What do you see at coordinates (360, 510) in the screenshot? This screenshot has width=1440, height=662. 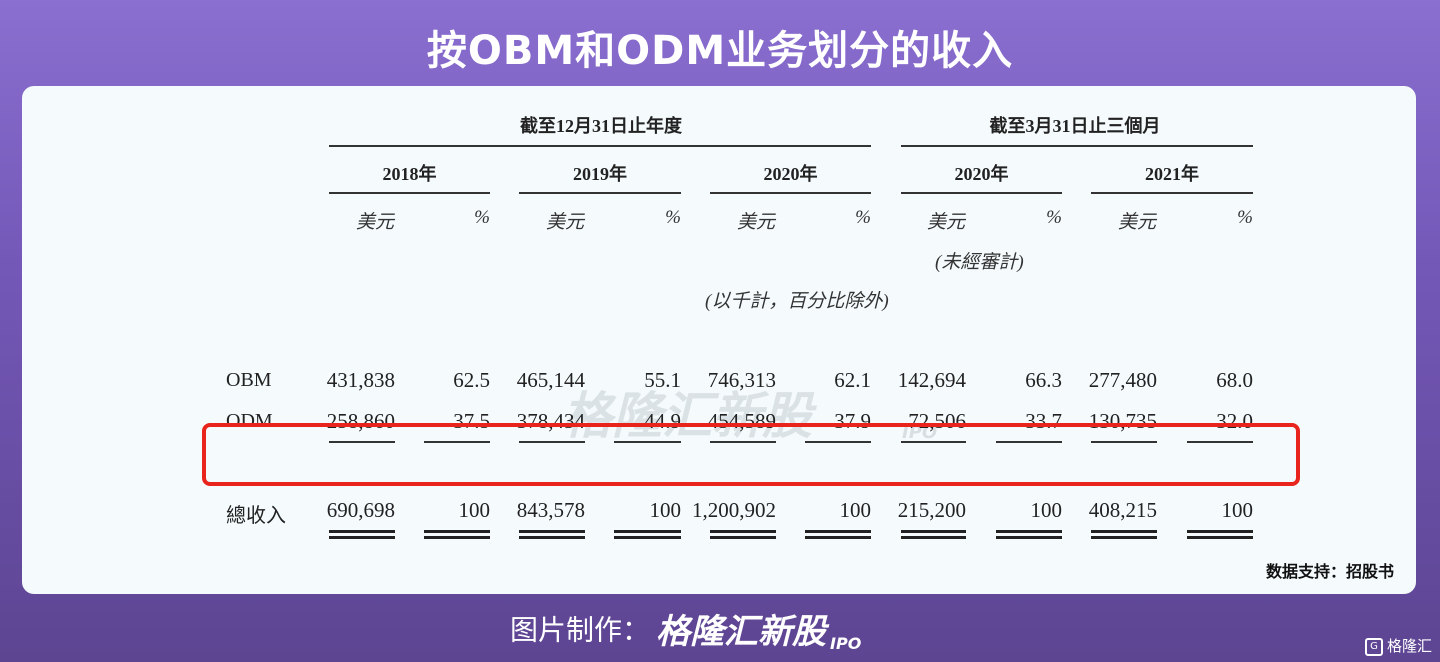 I see `table-cell: 690,698` at bounding box center [360, 510].